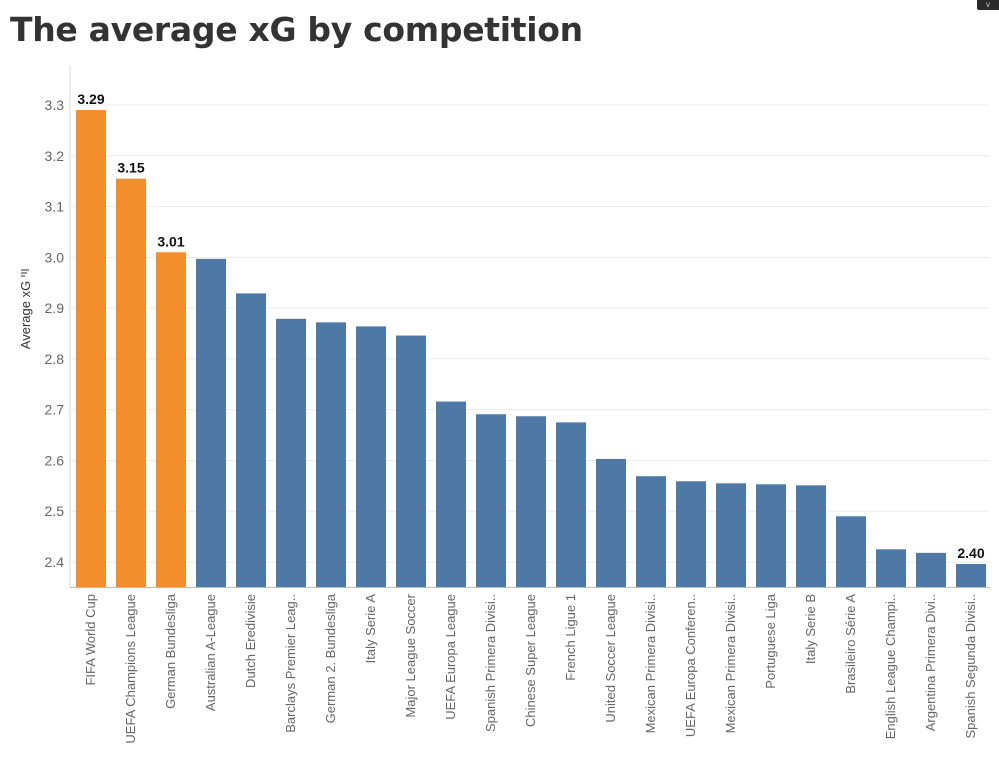 Image resolution: width=999 pixels, height=771 pixels. Describe the element at coordinates (988, 5) in the screenshot. I see `corner-menu-icon: v` at that location.